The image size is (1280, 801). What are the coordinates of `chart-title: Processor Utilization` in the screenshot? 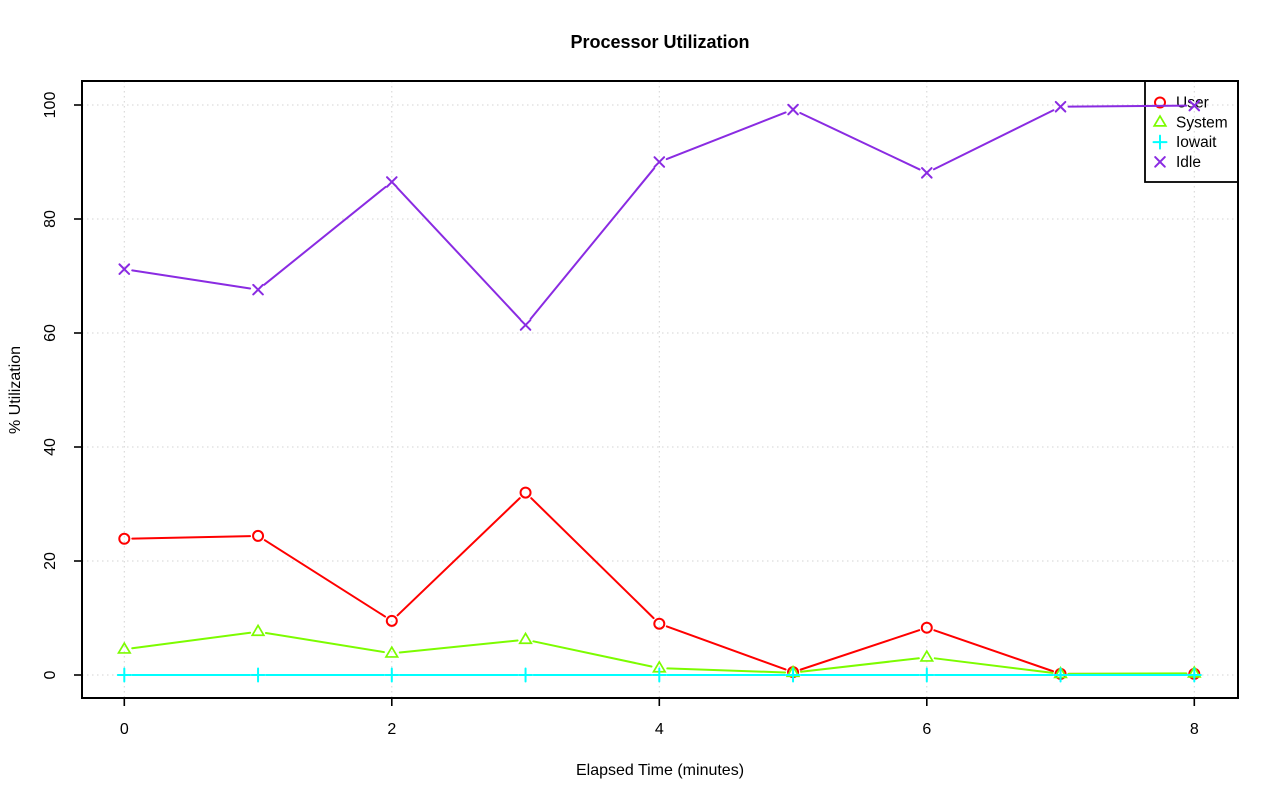 It's located at (660, 42).